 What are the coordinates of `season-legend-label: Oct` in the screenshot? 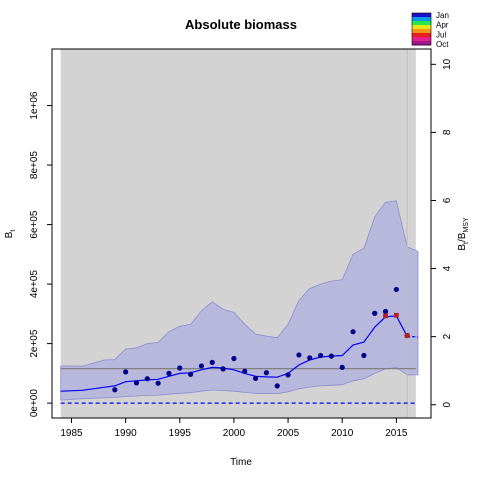 It's located at (442, 44).